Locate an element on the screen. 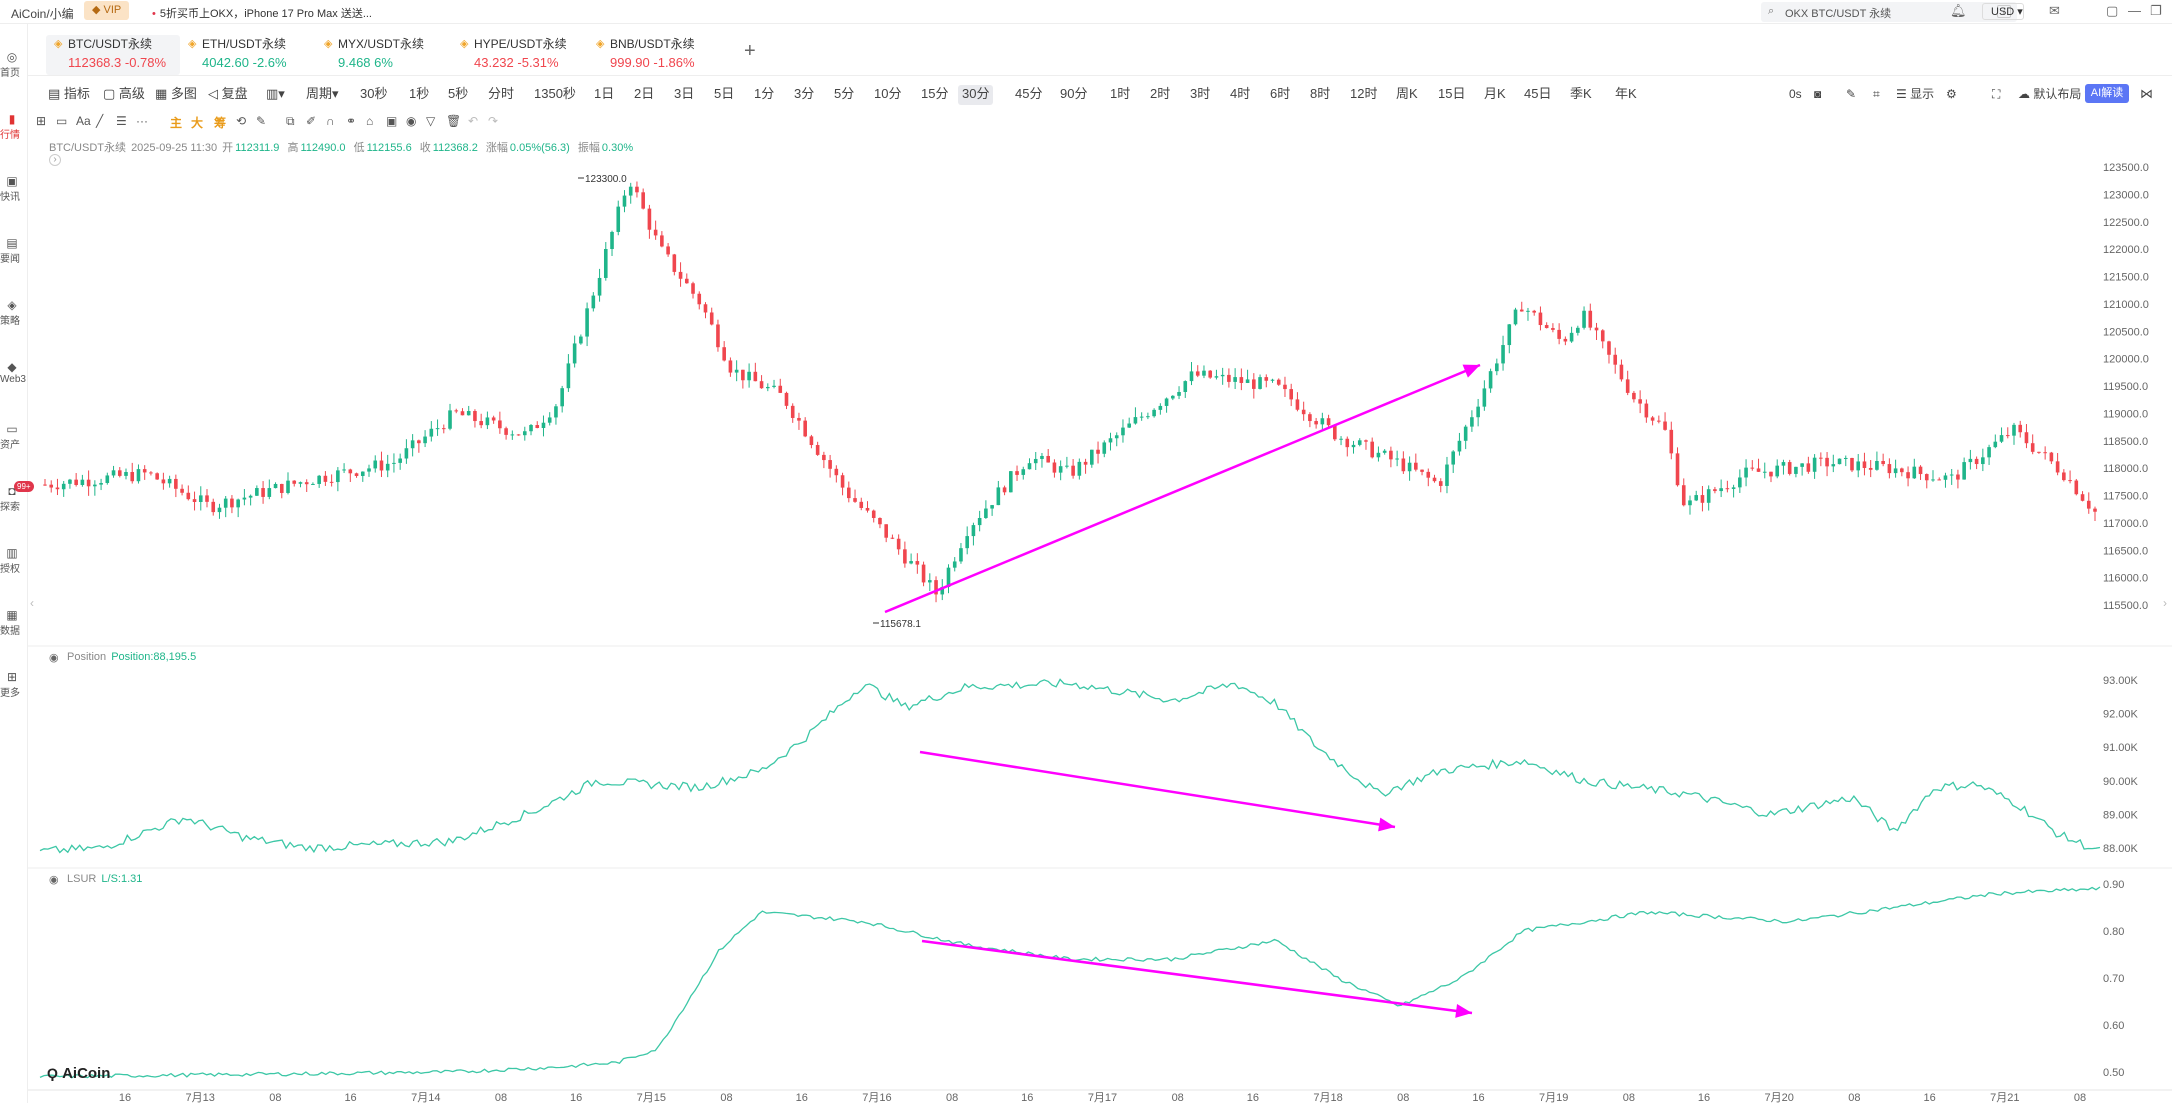 The width and height of the screenshot is (2172, 1103). period-item: 5分 is located at coordinates (844, 93).